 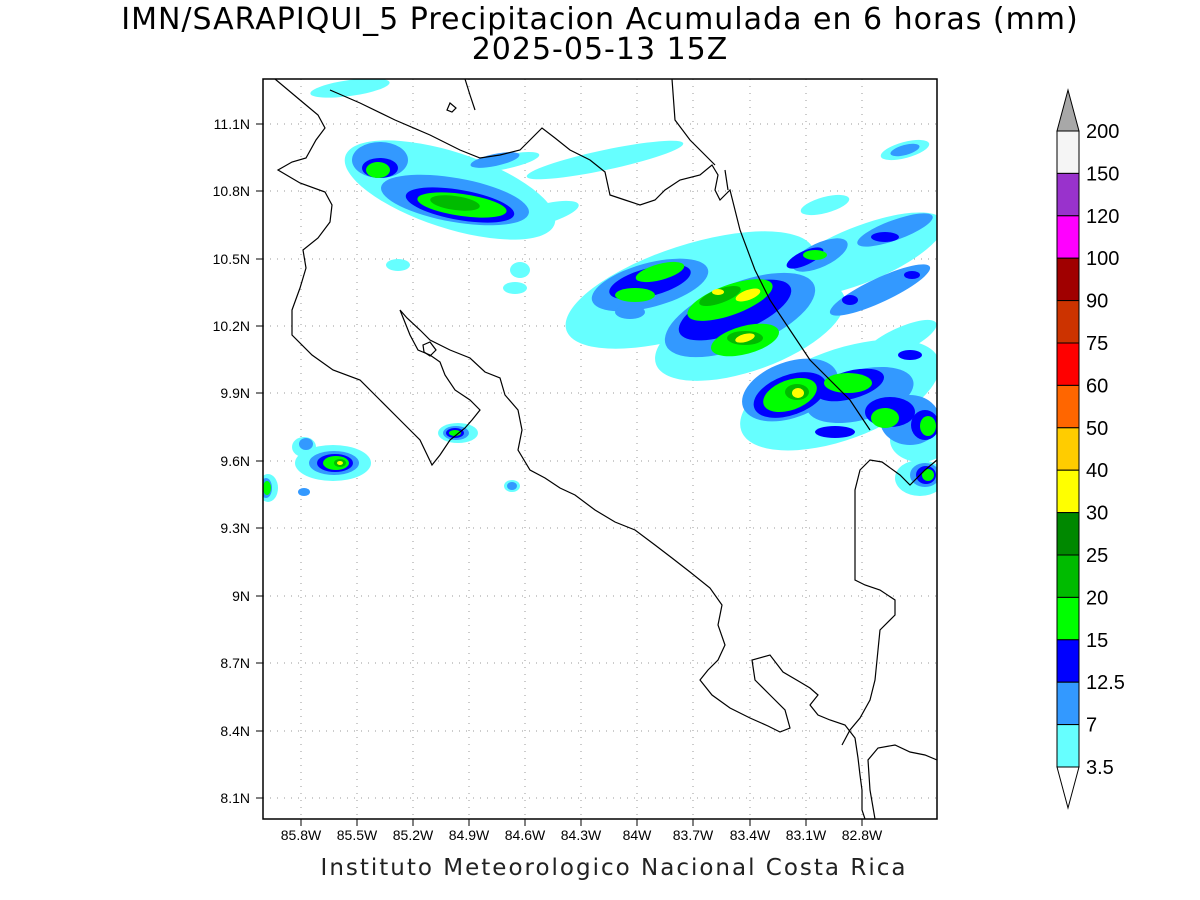 What do you see at coordinates (235, 393) in the screenshot?
I see `lat-tick-label: 9.9N` at bounding box center [235, 393].